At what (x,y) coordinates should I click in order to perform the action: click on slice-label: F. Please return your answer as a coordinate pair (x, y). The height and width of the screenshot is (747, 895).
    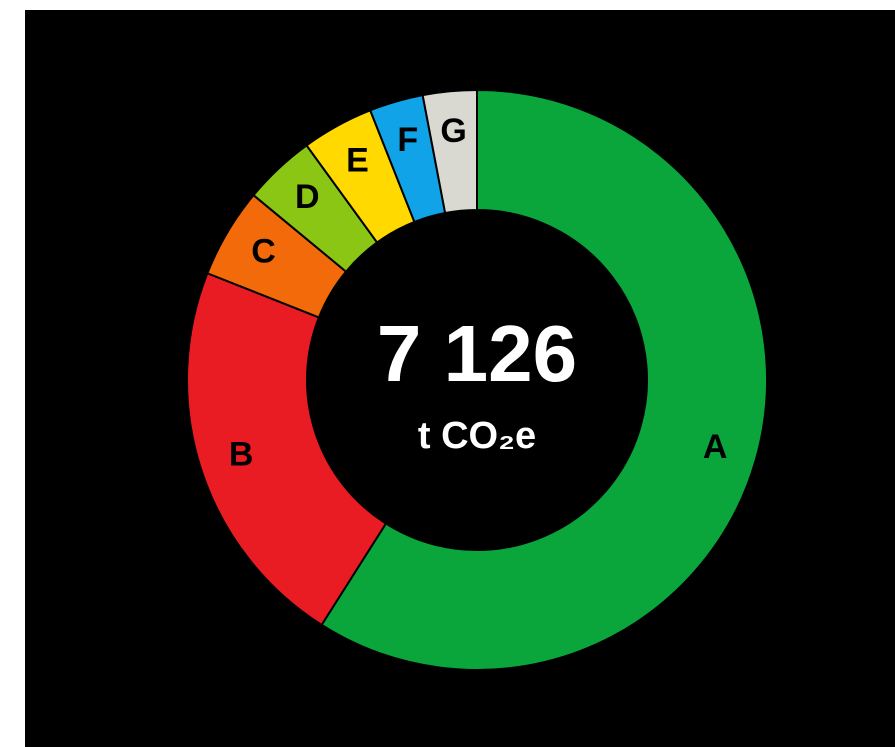
    Looking at the image, I should click on (407, 140).